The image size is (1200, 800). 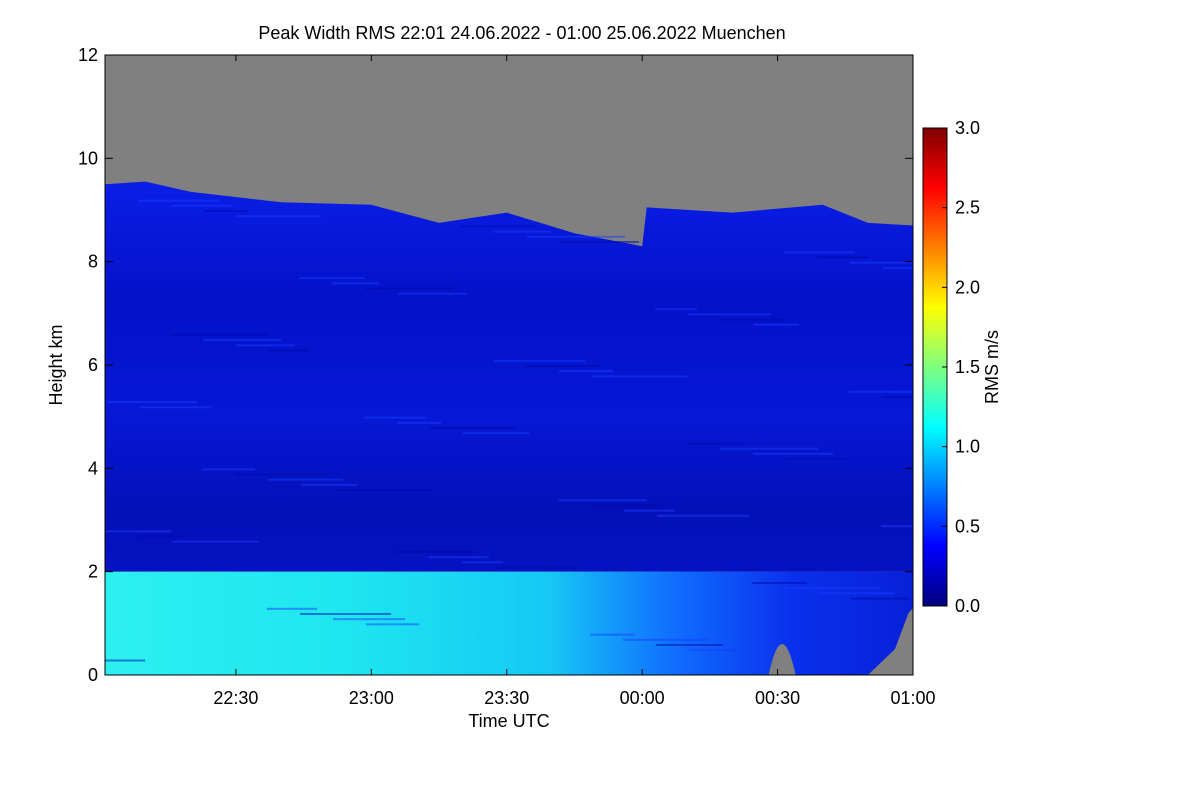 What do you see at coordinates (93, 572) in the screenshot?
I see `y-tick-label: 2` at bounding box center [93, 572].